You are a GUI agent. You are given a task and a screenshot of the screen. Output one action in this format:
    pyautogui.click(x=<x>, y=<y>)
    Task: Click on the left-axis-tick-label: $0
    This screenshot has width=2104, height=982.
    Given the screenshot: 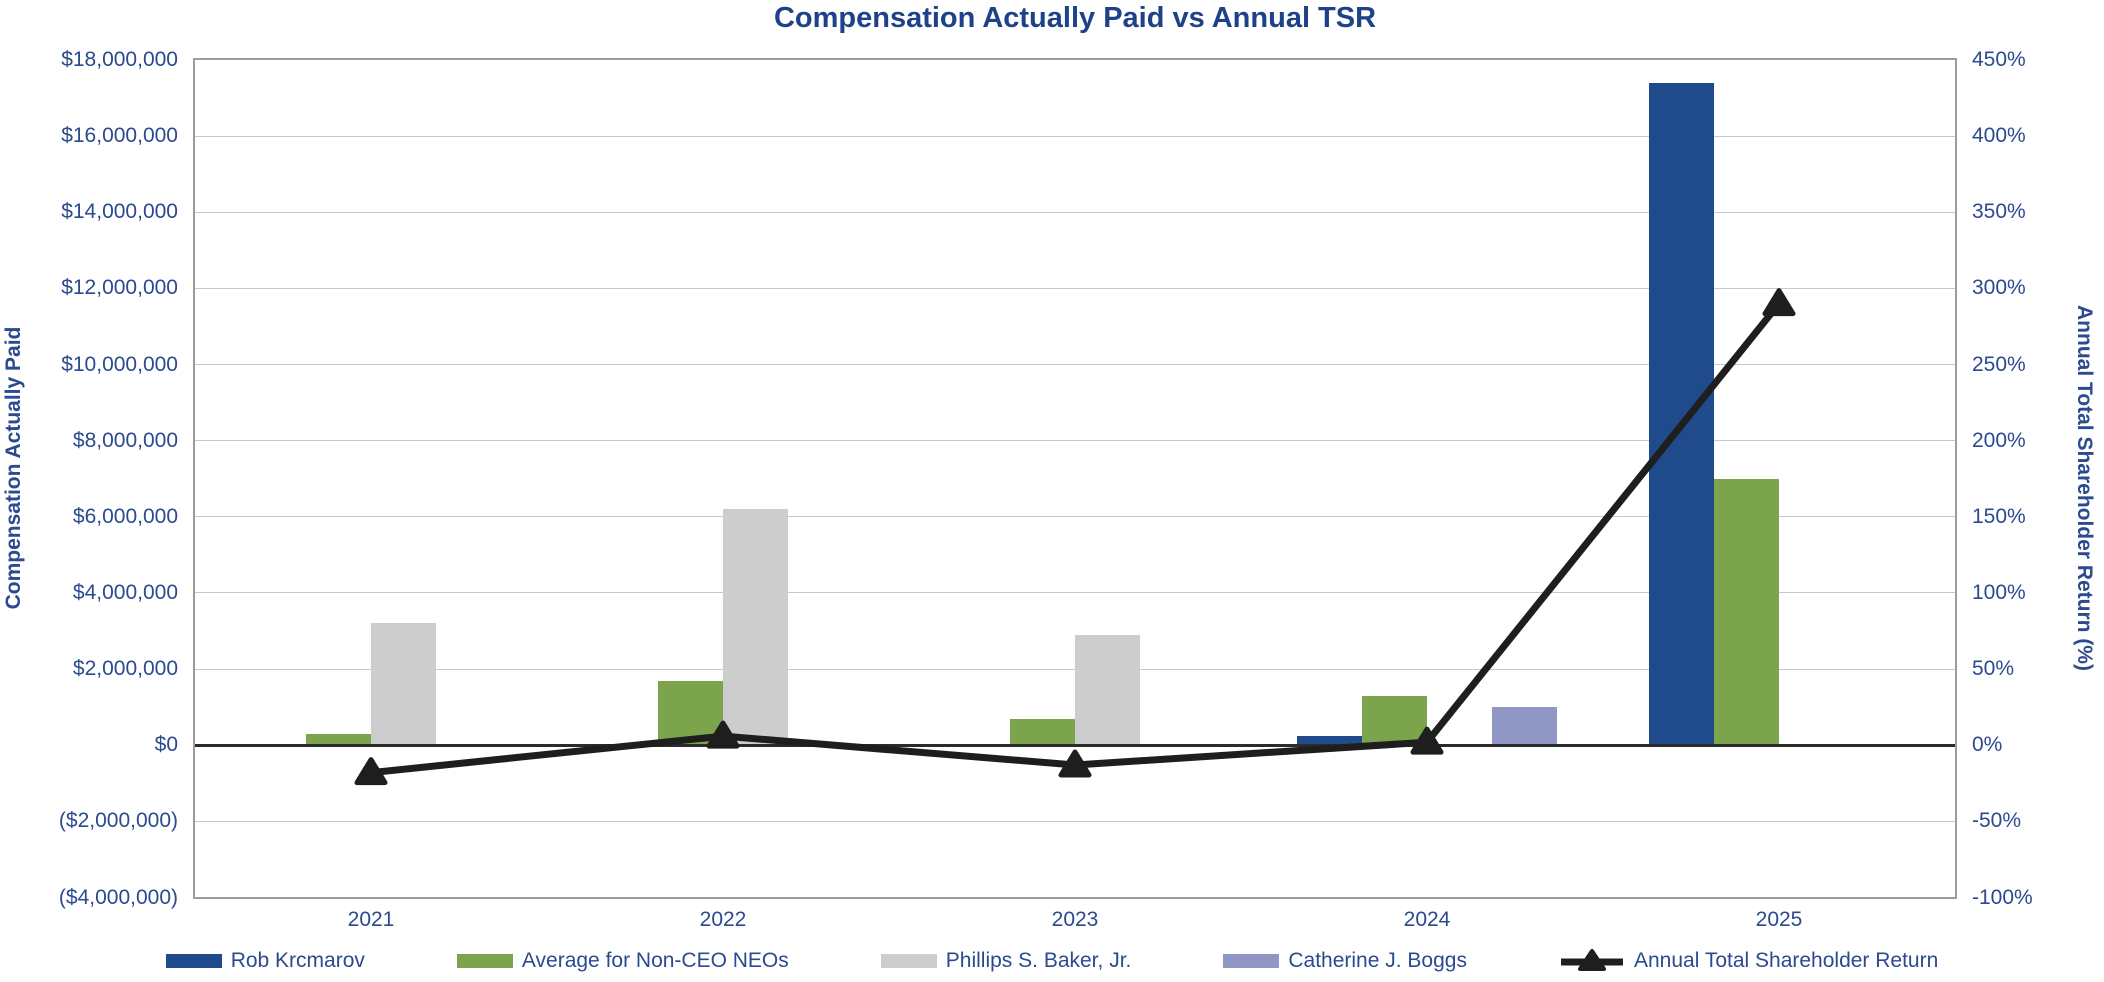 What is the action you would take?
    pyautogui.click(x=166, y=745)
    